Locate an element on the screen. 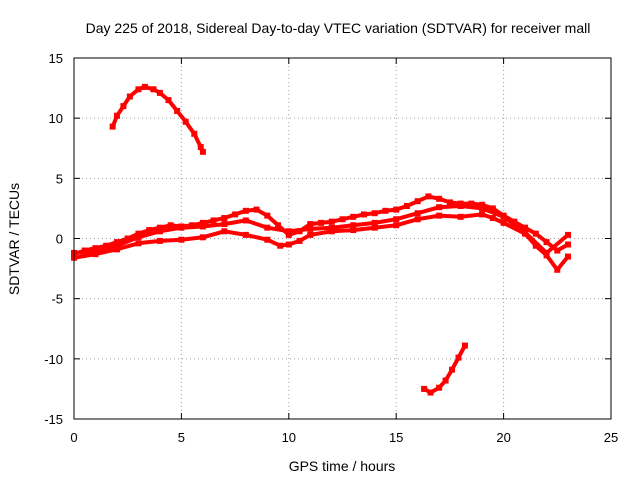 This screenshot has width=640, height=480. x-tick-label: 10 is located at coordinates (289, 437).